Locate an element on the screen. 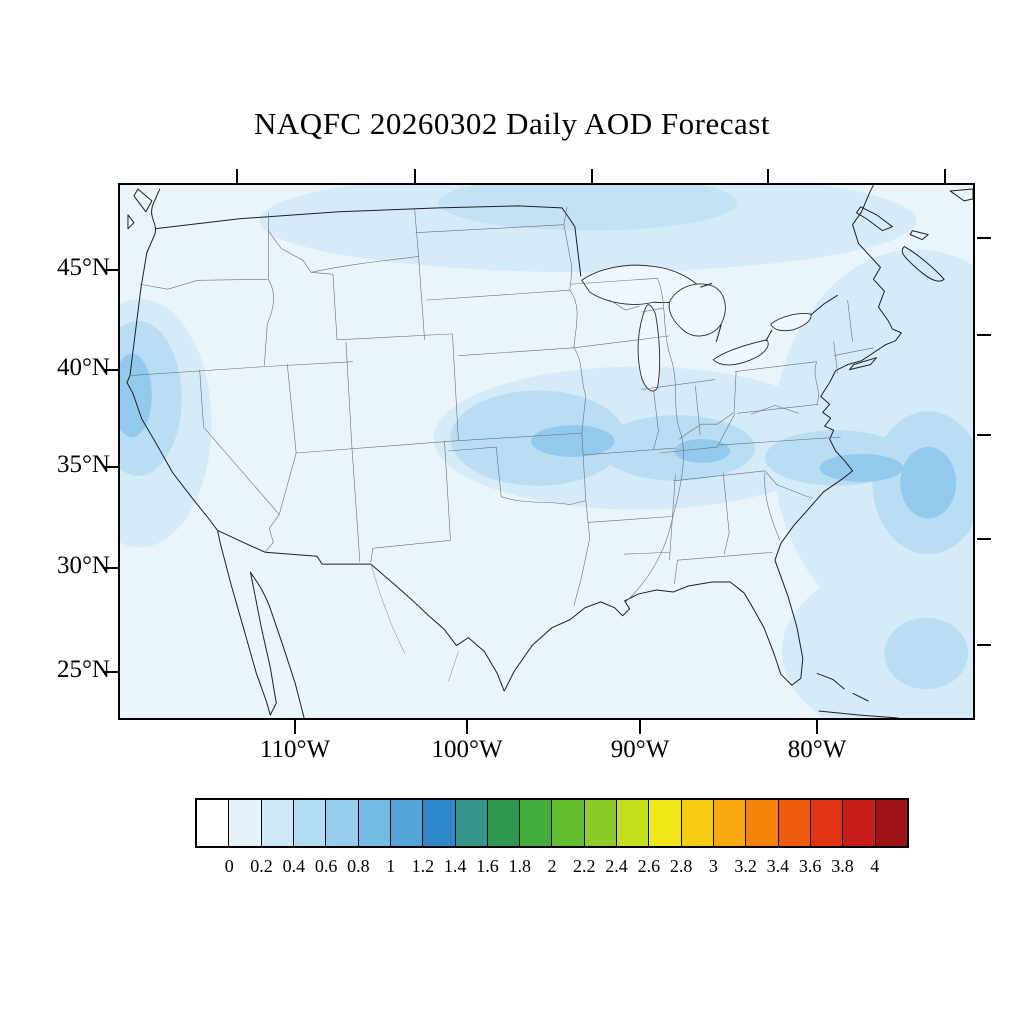 The width and height of the screenshot is (1024, 1024). colorbar-tick-label: 3 is located at coordinates (713, 866).